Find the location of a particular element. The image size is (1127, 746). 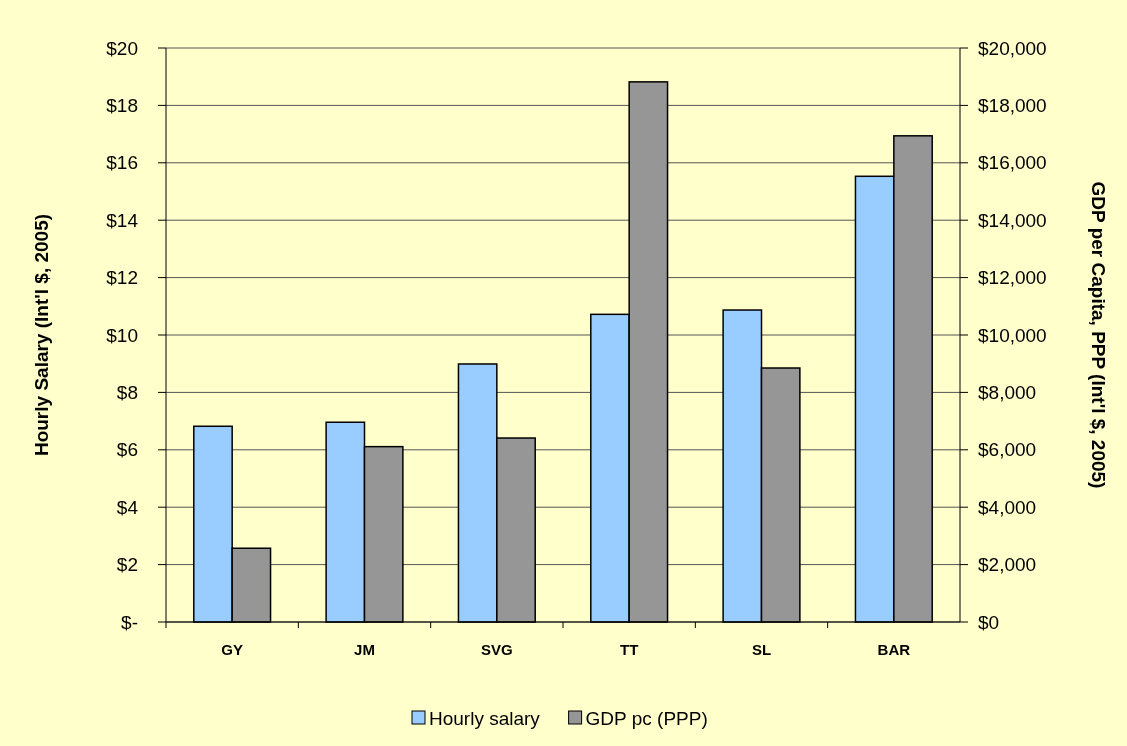

x-tick-label: SL is located at coordinates (761, 649).